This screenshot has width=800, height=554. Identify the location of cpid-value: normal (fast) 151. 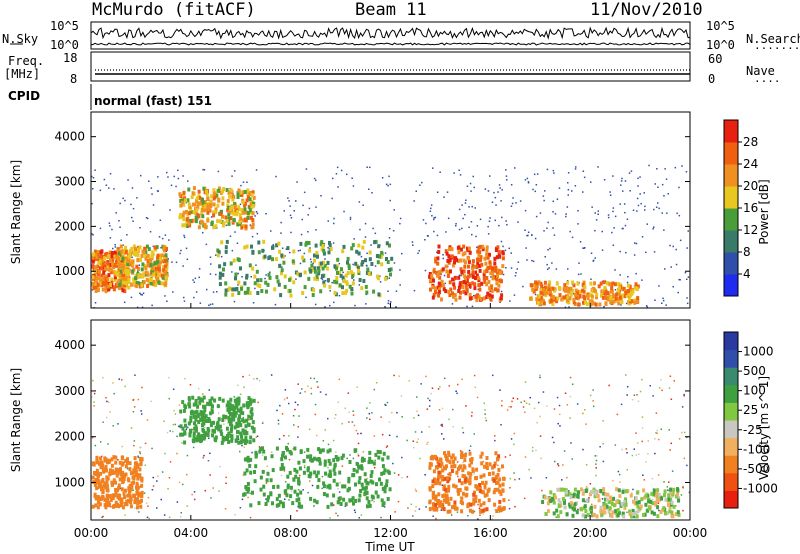
(153, 101).